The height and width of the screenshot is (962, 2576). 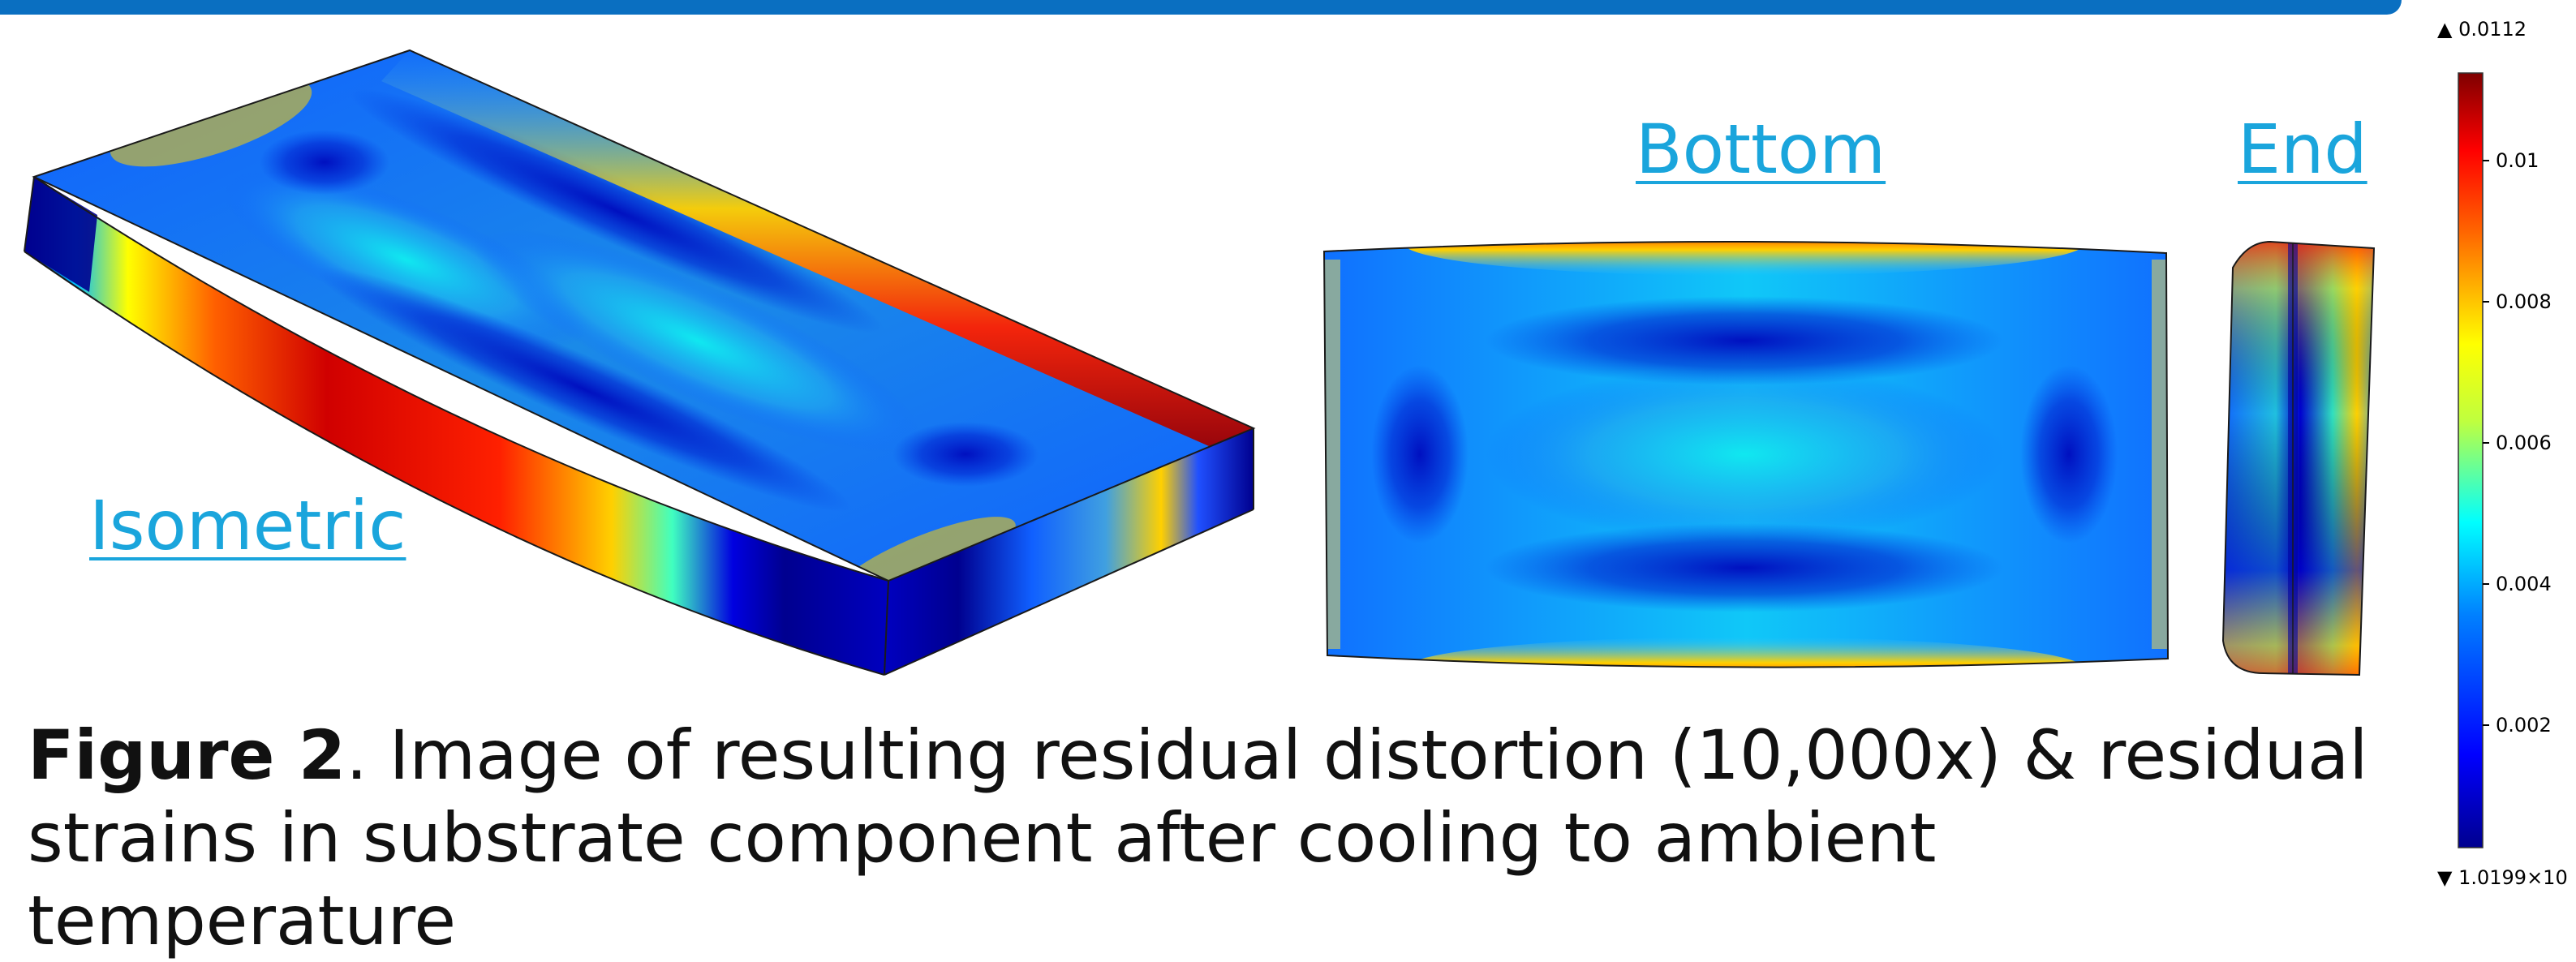 What do you see at coordinates (2524, 443) in the screenshot?
I see `colorbar-tick-label: 0.006` at bounding box center [2524, 443].